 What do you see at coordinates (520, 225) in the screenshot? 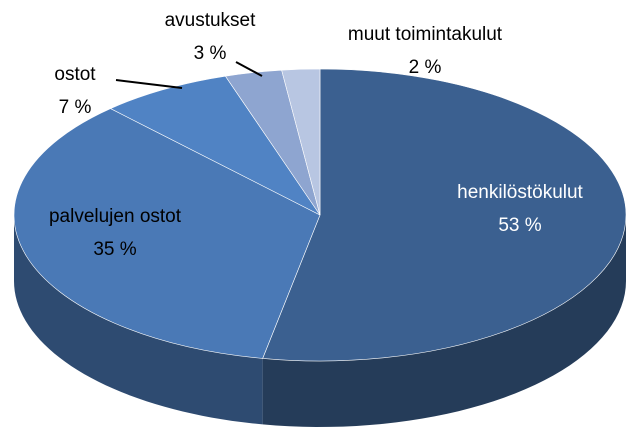
I see `value-label: 53 %` at bounding box center [520, 225].